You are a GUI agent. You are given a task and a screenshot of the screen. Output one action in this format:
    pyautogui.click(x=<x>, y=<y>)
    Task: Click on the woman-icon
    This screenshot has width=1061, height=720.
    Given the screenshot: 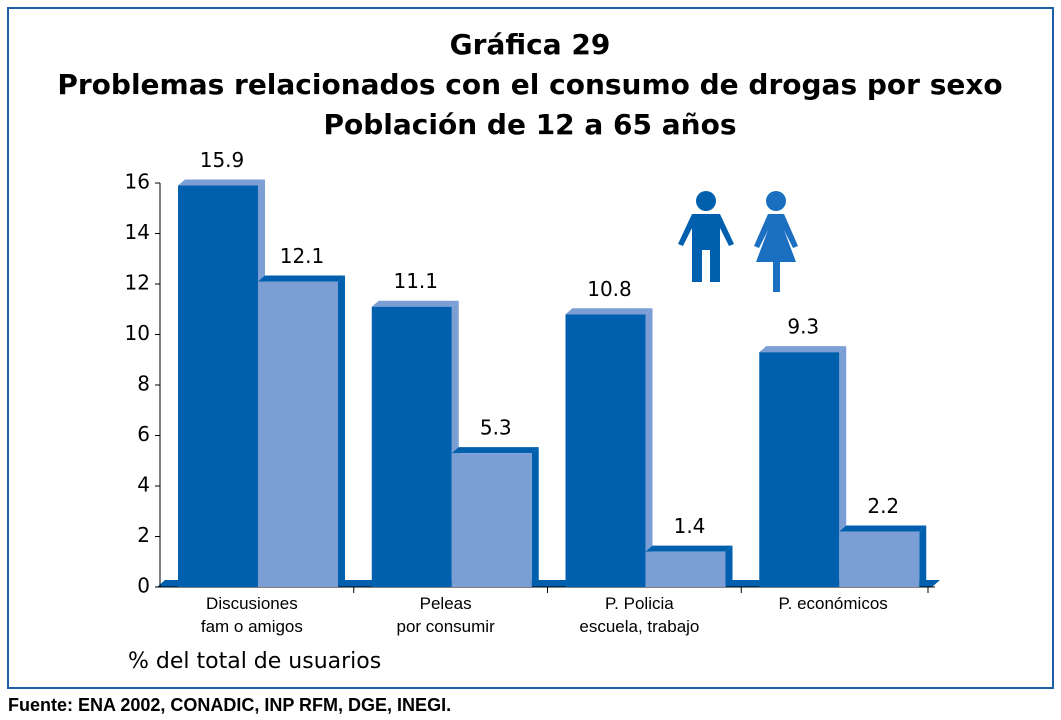 What is the action you would take?
    pyautogui.click(x=776, y=241)
    